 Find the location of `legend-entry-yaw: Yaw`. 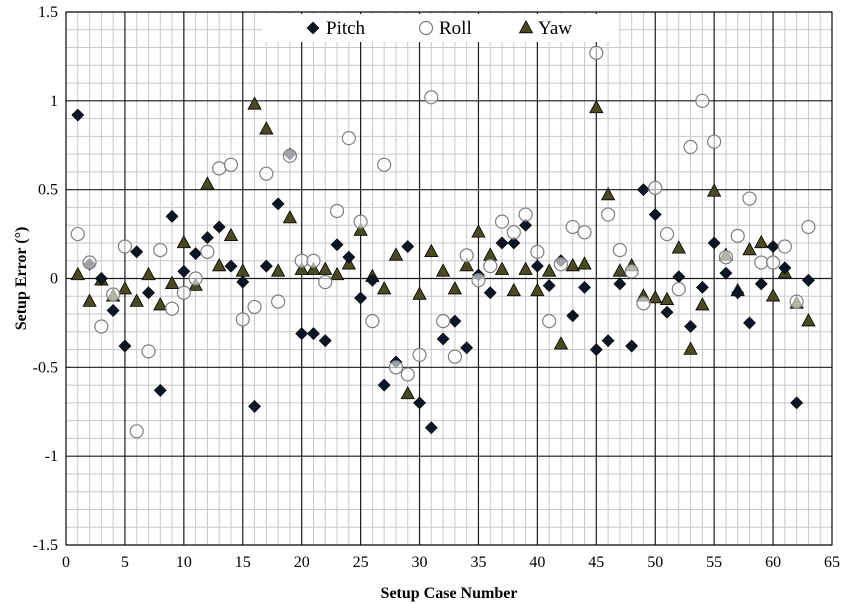

legend-entry-yaw: Yaw is located at coordinates (545, 28).